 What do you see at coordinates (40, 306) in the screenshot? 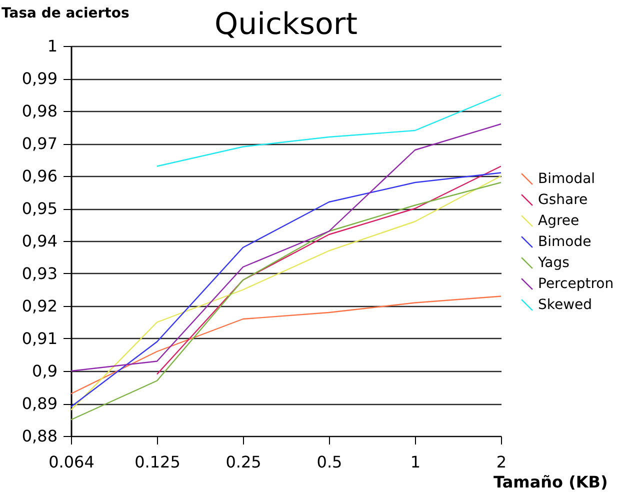
I see `y-tick-label: 0,92` at bounding box center [40, 306].